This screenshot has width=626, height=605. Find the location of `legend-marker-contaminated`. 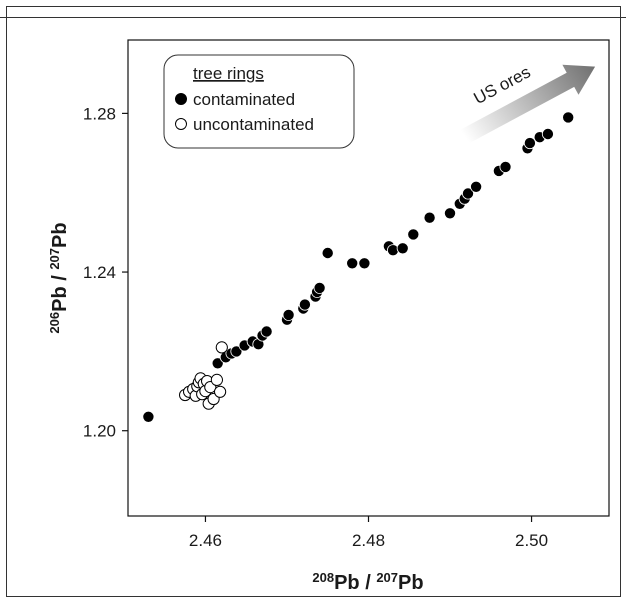

legend-marker-contaminated is located at coordinates (181, 99).